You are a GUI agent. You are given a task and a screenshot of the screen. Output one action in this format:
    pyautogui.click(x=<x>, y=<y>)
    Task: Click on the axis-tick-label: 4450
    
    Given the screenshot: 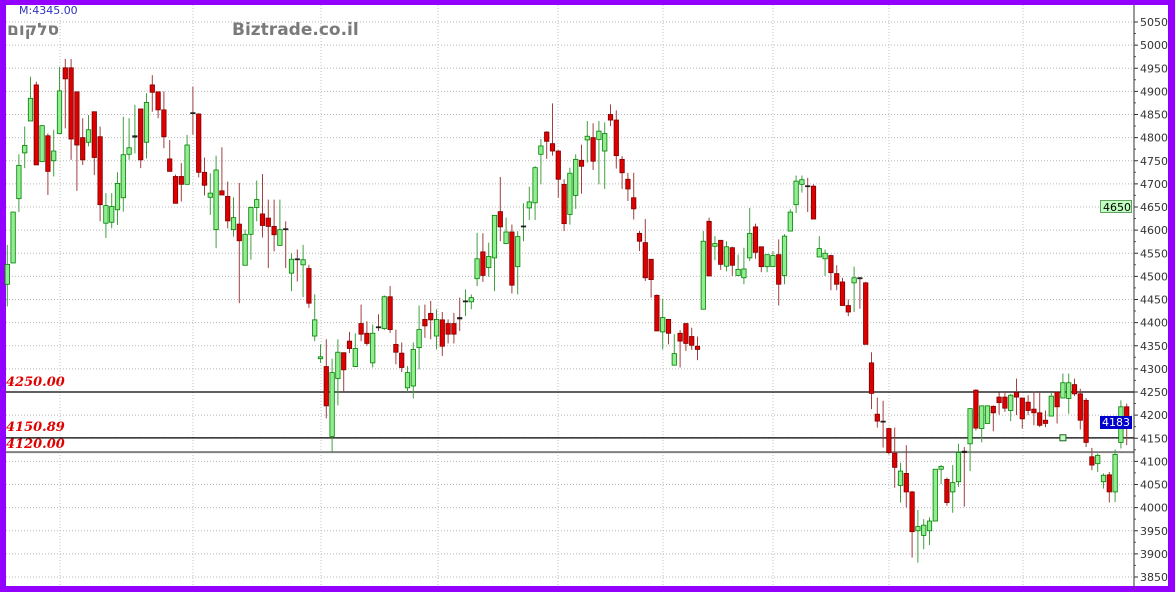 What is the action you would take?
    pyautogui.click(x=1154, y=300)
    